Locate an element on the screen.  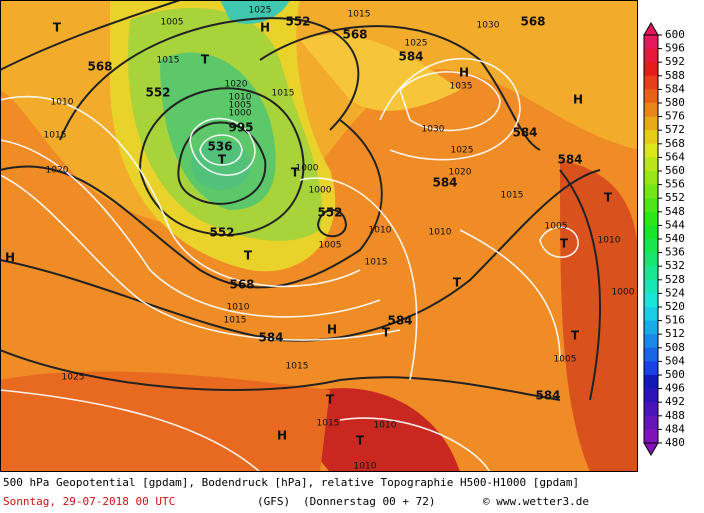
date: Sonntag, 29-07-2018 00 UTC is located at coordinates (89, 501).